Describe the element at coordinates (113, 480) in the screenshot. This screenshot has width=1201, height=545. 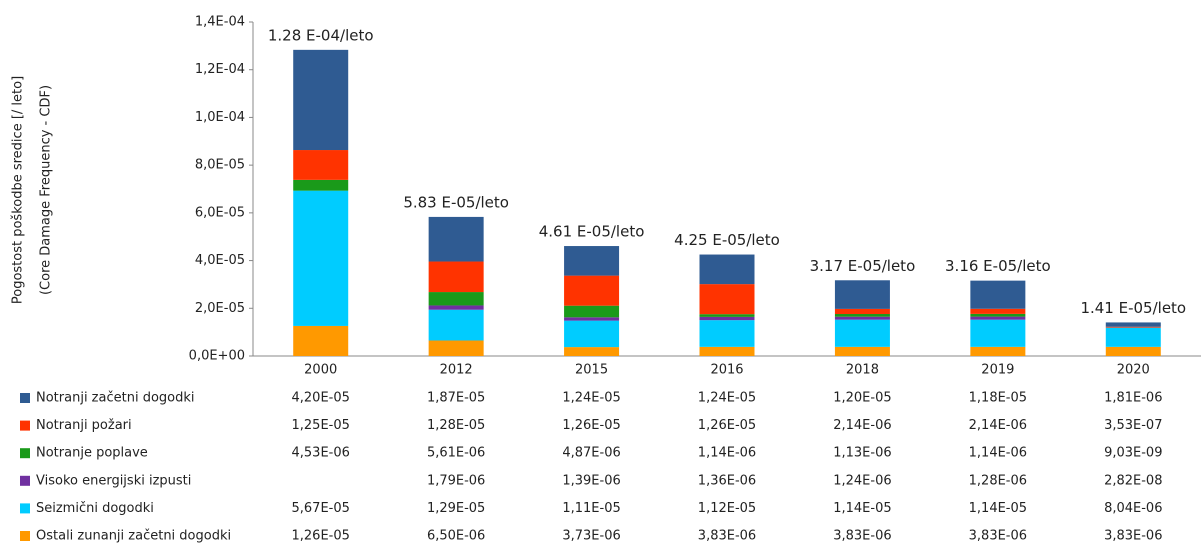
I see `legend-label: Visoko energijski izpusti` at that location.